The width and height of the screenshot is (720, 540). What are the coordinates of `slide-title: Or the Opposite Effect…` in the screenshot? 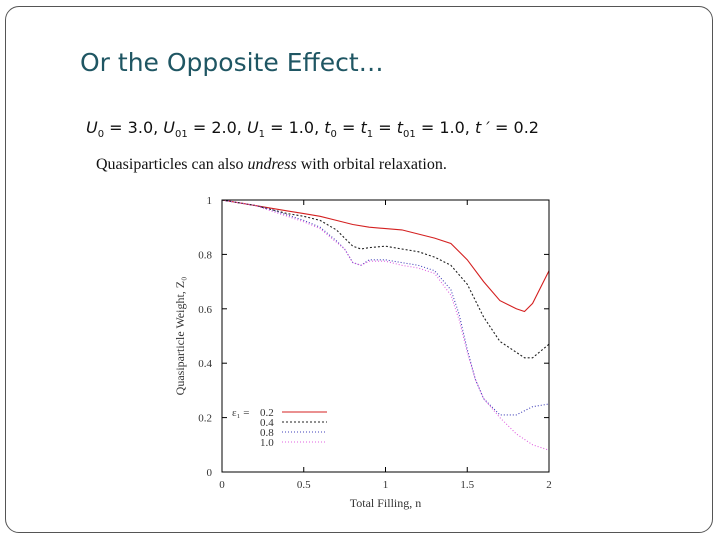 It's located at (232, 62).